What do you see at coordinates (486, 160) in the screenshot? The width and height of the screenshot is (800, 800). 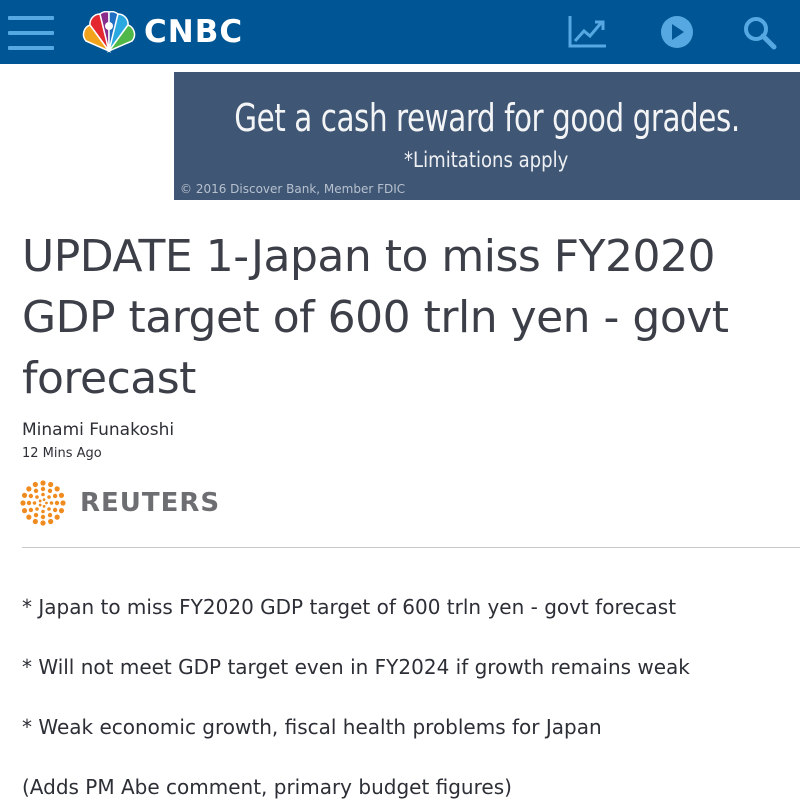 I see `ad-limitation-note: *Limitations apply` at bounding box center [486, 160].